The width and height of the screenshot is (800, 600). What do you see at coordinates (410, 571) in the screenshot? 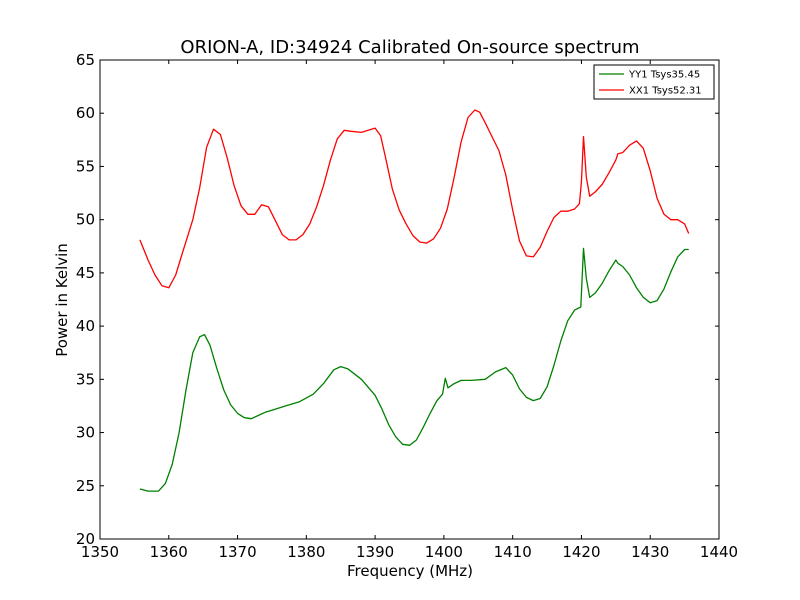
I see `x-axis-label: Frequency (MHz)` at bounding box center [410, 571].